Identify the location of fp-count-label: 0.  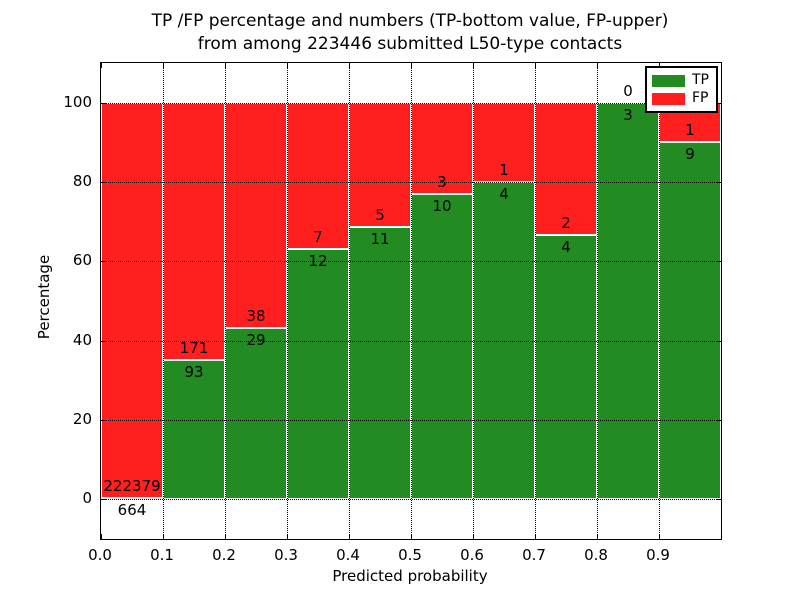
(628, 90).